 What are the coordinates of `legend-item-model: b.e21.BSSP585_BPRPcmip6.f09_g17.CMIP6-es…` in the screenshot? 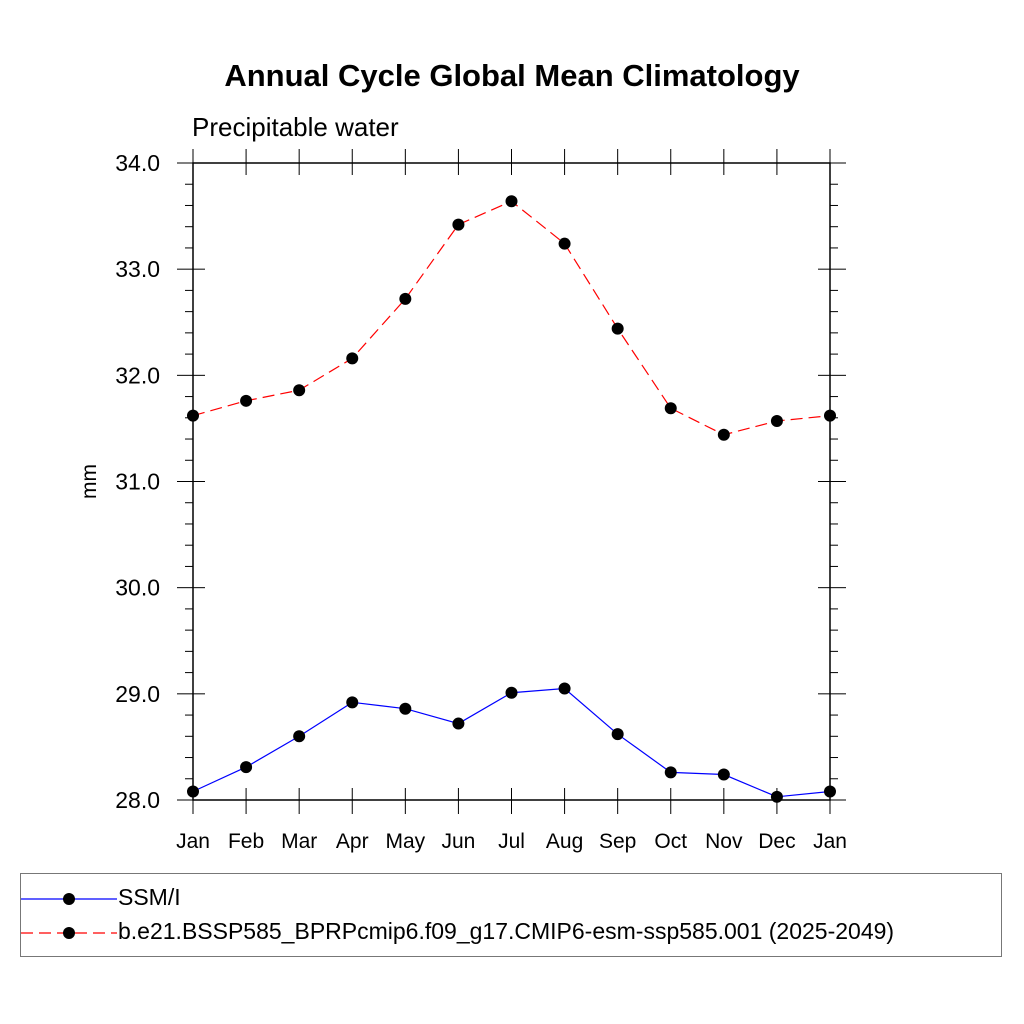 It's located at (511, 933).